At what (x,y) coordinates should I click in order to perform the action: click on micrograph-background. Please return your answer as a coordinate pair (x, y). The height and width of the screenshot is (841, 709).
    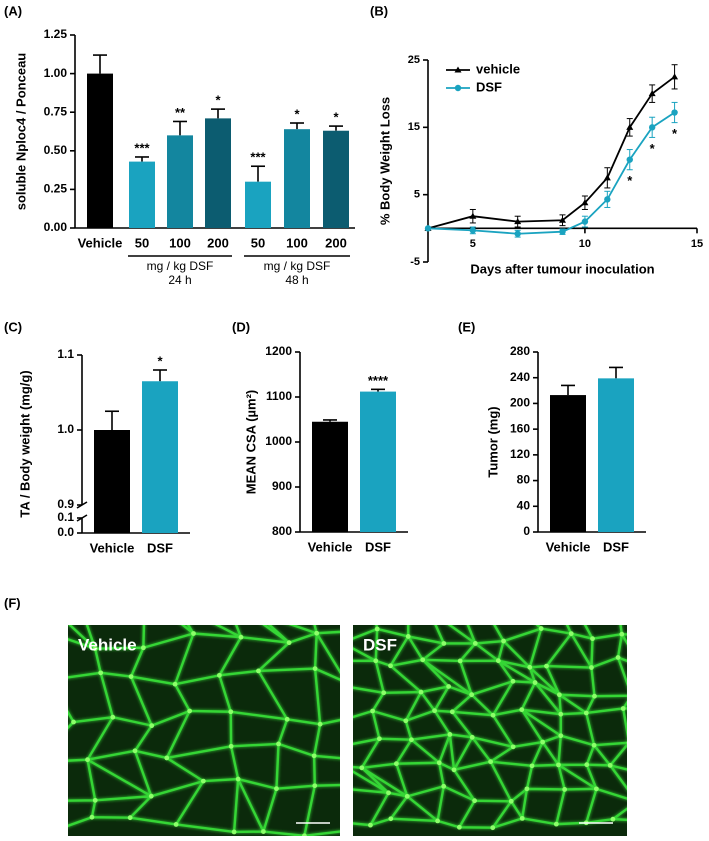
    Looking at the image, I should click on (204, 730).